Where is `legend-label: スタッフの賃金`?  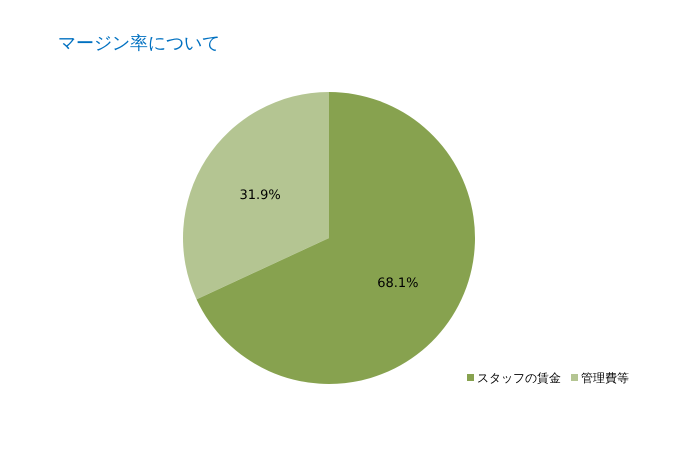
legend-label: スタッフの賃金 is located at coordinates (519, 378).